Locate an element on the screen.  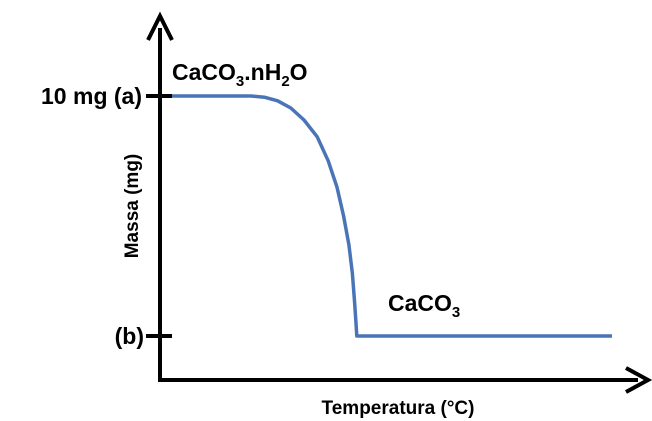
annotation-anhydrous: CaCO3 is located at coordinates (424, 305).